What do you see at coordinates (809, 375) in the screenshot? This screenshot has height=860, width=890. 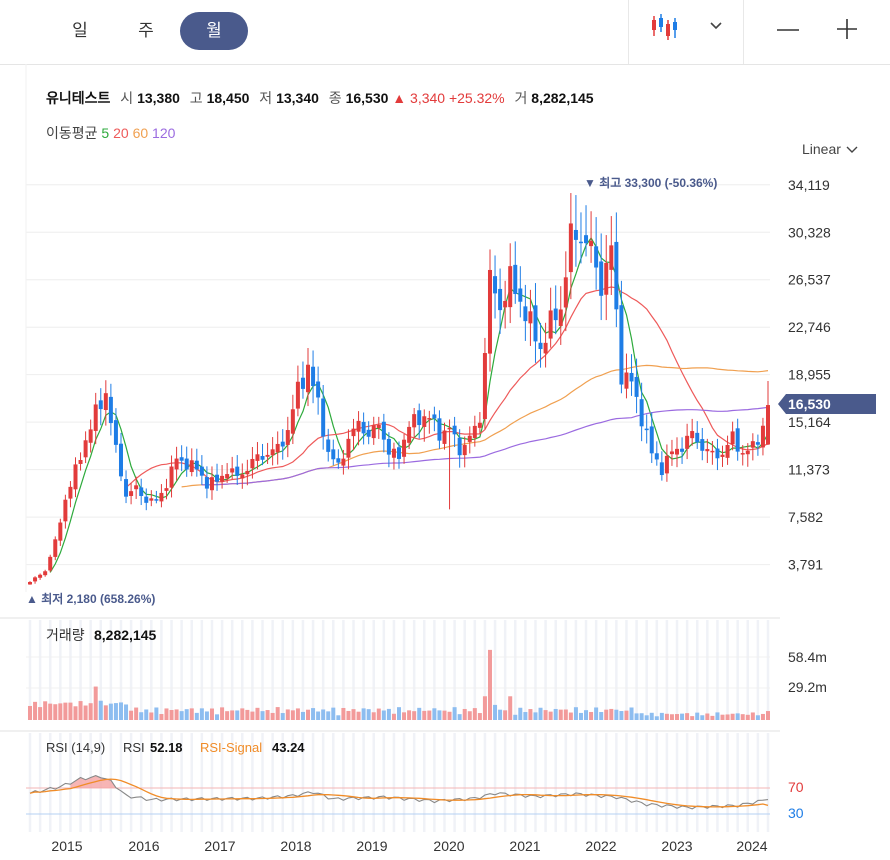 I see `y-tick-label: 18,955` at bounding box center [809, 375].